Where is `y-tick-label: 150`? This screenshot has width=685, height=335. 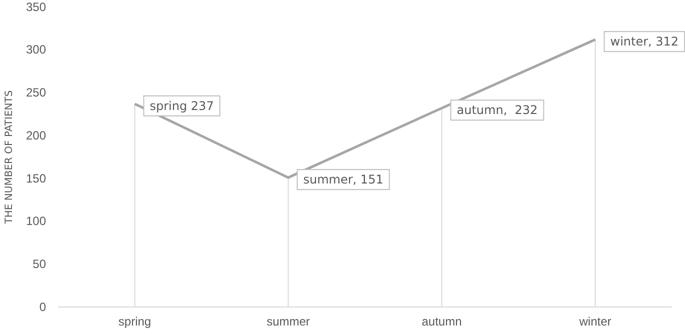 y-tick-label: 150 is located at coordinates (36, 178).